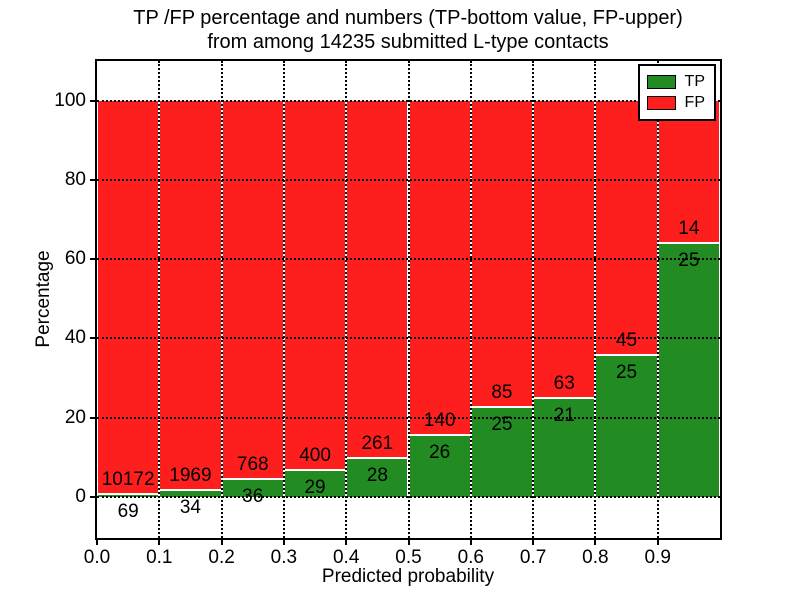  I want to click on bar-tp-count-label: 26, so click(440, 452).